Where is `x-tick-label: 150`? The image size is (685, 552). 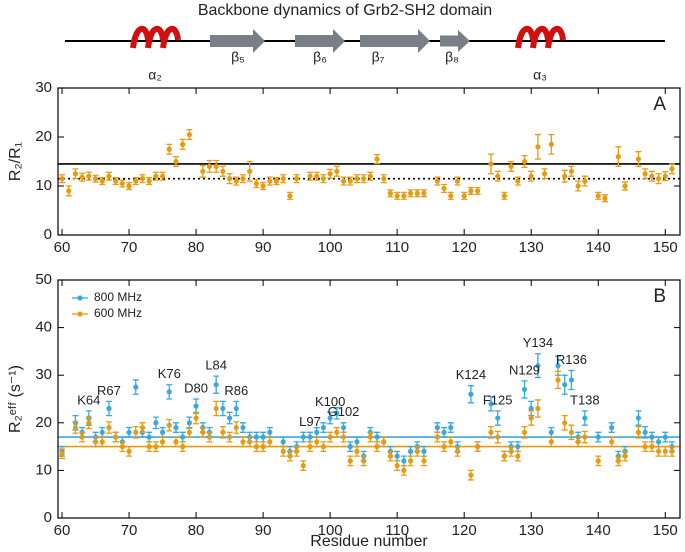
x-tick-label: 150 is located at coordinates (665, 247).